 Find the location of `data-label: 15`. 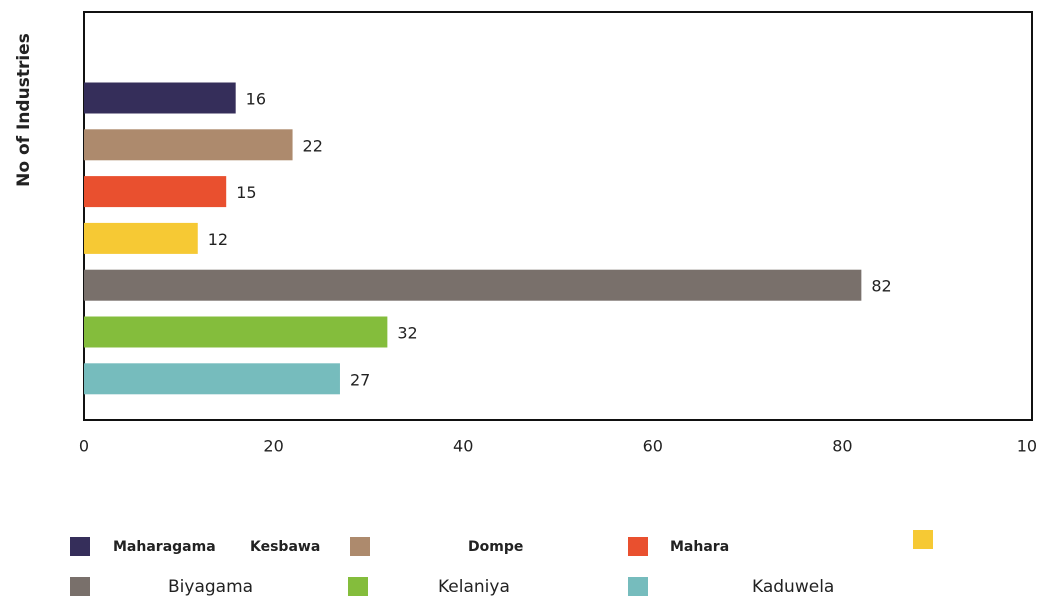

data-label: 15 is located at coordinates (246, 192).